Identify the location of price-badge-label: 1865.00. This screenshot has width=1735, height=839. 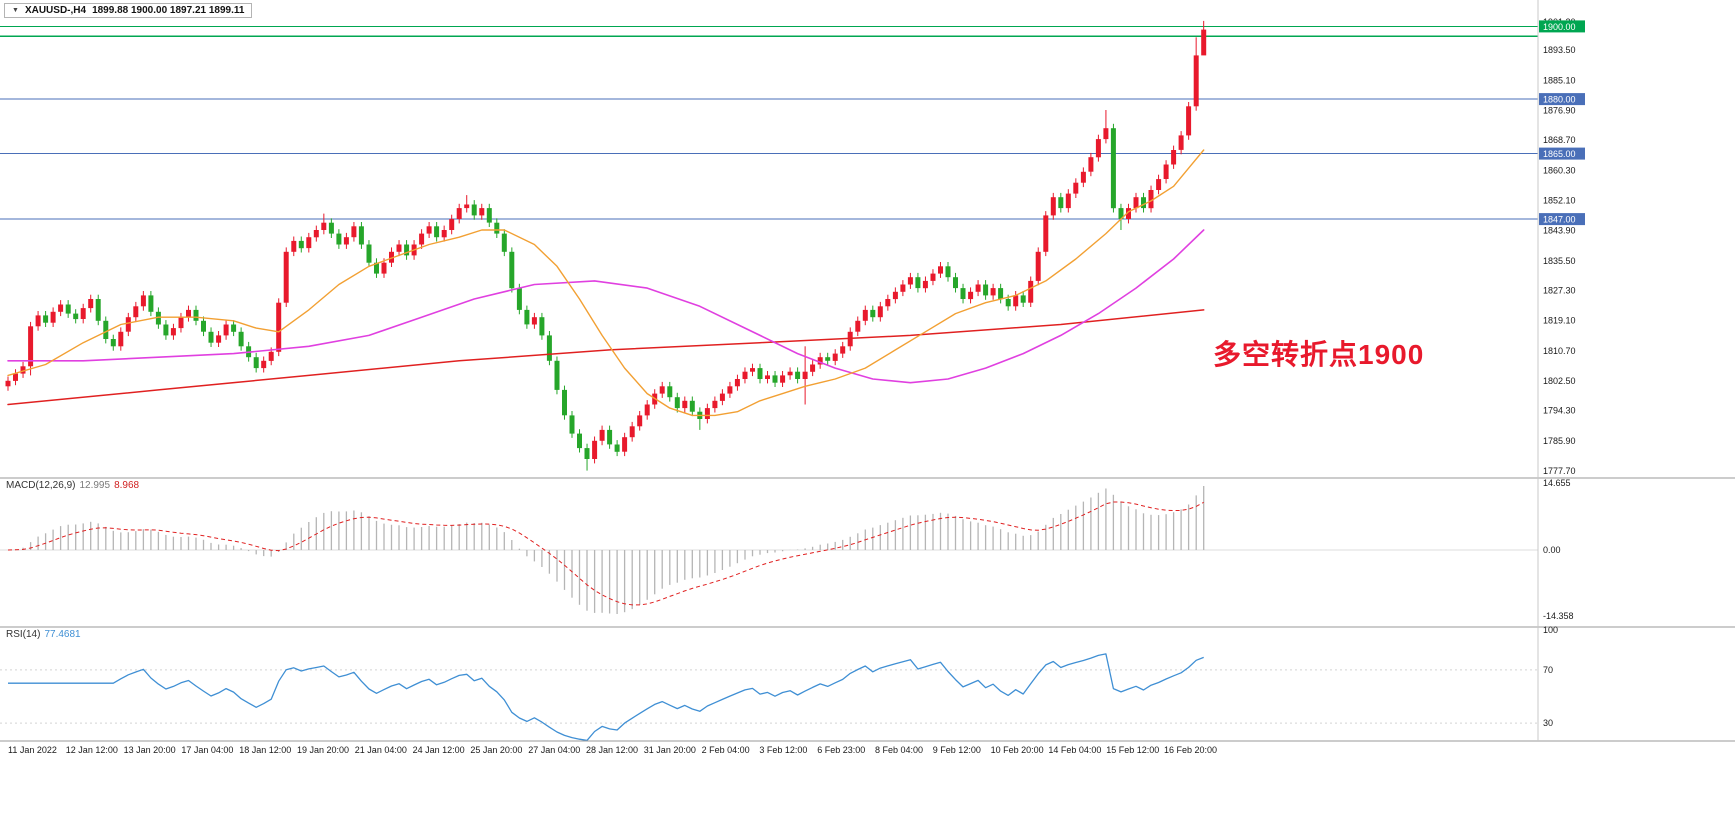
(1559, 154).